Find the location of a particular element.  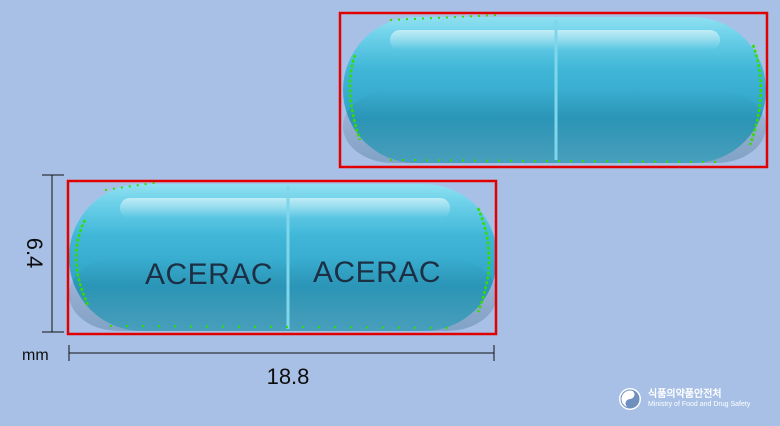

width-dimension: 6.4 is located at coordinates (43, 253).